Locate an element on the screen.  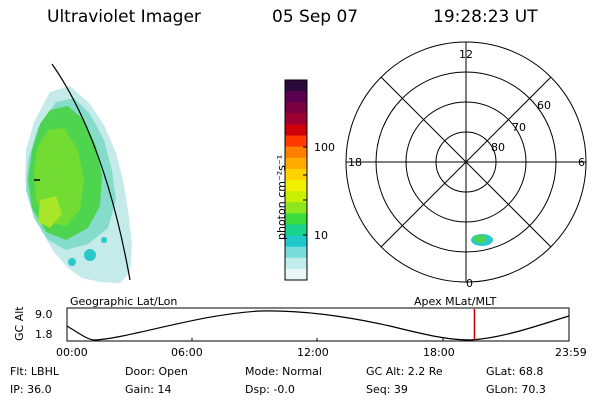
altitude-curve is located at coordinates (318, 325).